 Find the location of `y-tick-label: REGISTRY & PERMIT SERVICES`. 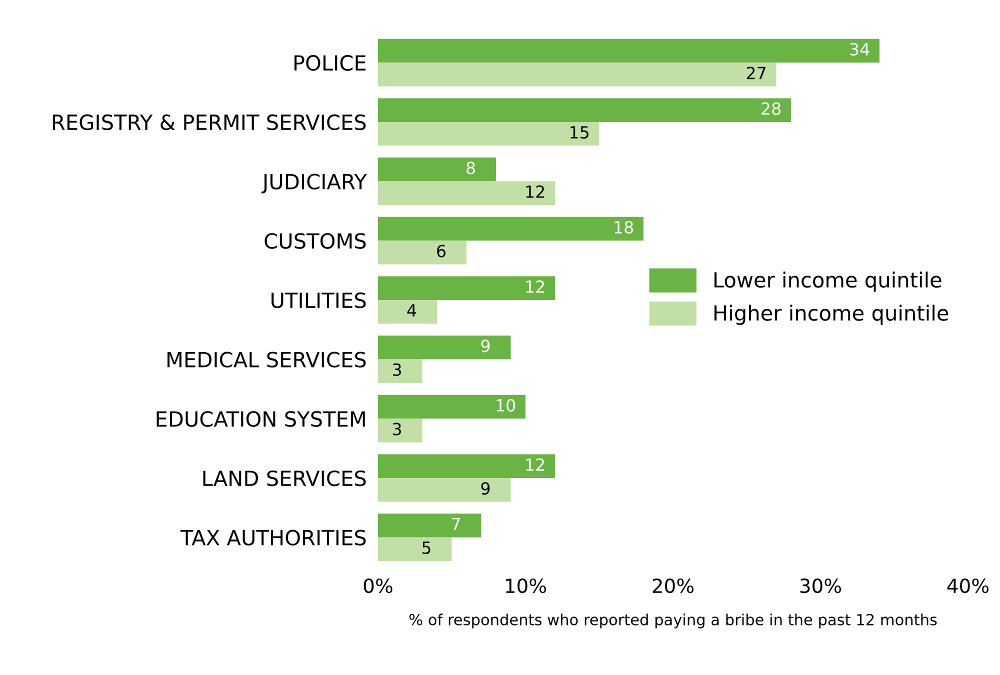

y-tick-label: REGISTRY & PERMIT SERVICES is located at coordinates (209, 122).